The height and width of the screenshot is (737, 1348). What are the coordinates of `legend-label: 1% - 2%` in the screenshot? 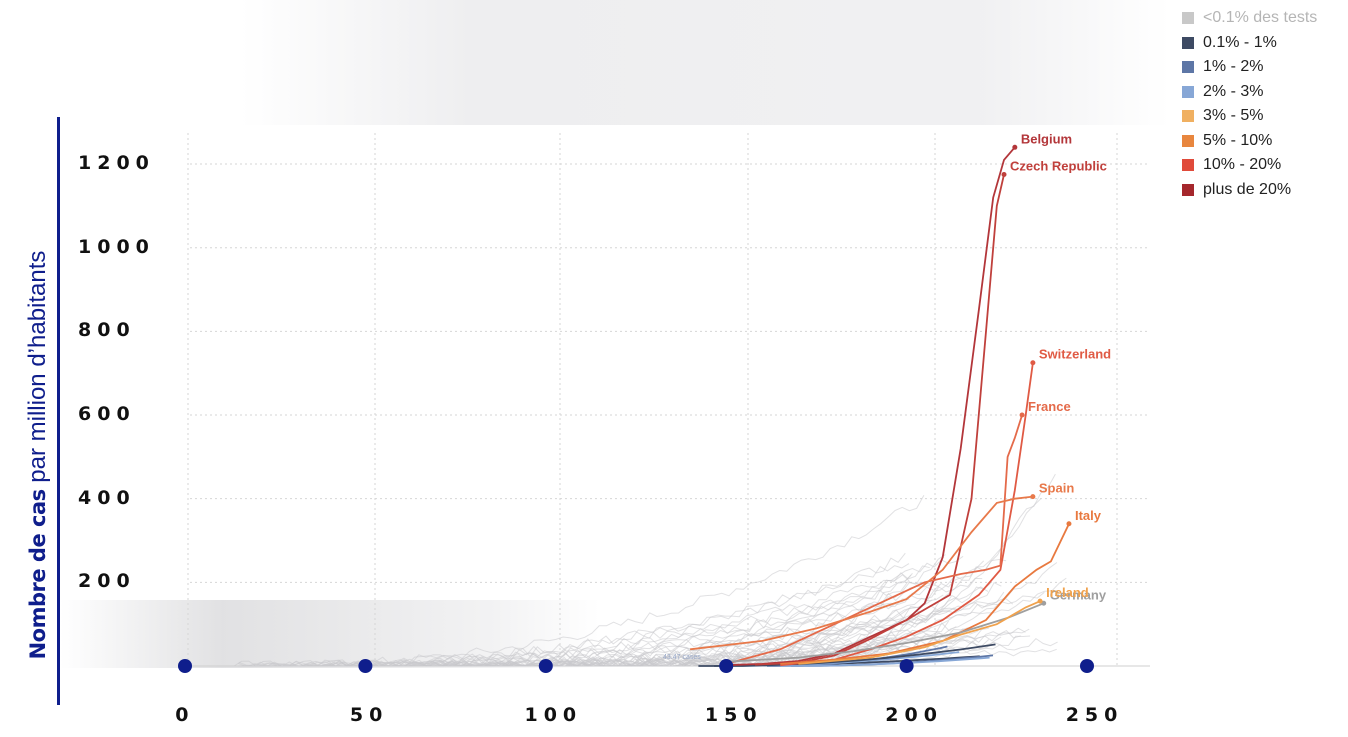 It's located at (1233, 67).